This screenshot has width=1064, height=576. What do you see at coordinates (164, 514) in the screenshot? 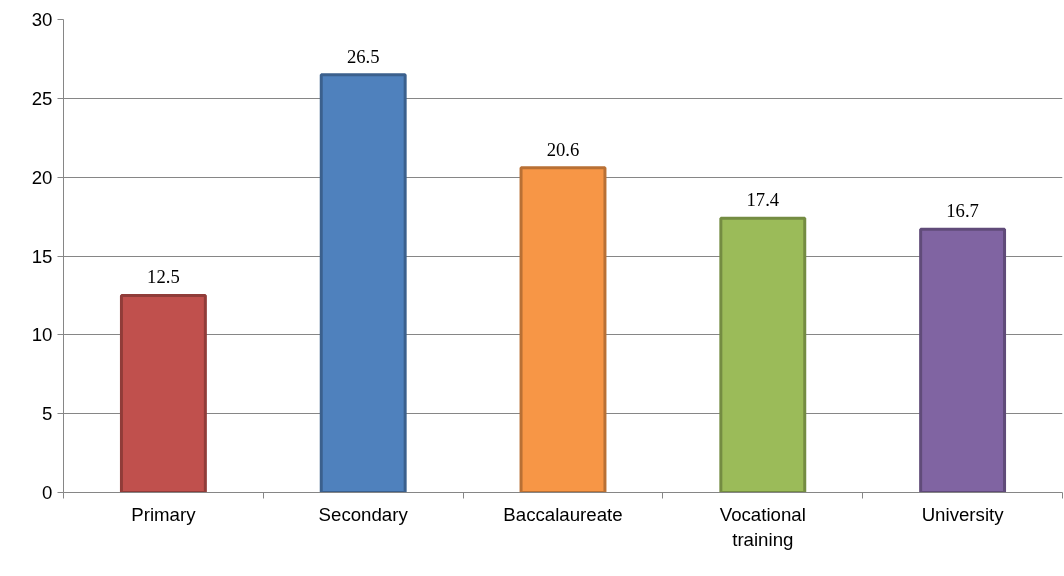
I see `x-tick-label: Primary` at bounding box center [164, 514].